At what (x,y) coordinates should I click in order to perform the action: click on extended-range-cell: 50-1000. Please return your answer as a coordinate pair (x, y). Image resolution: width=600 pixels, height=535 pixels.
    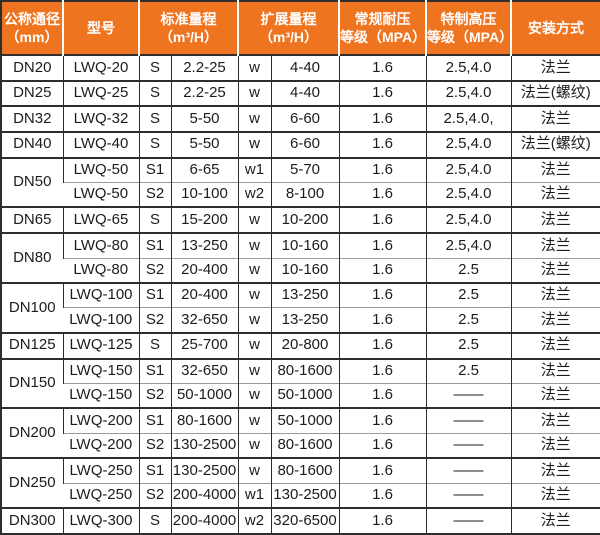
    Looking at the image, I should click on (304, 420).